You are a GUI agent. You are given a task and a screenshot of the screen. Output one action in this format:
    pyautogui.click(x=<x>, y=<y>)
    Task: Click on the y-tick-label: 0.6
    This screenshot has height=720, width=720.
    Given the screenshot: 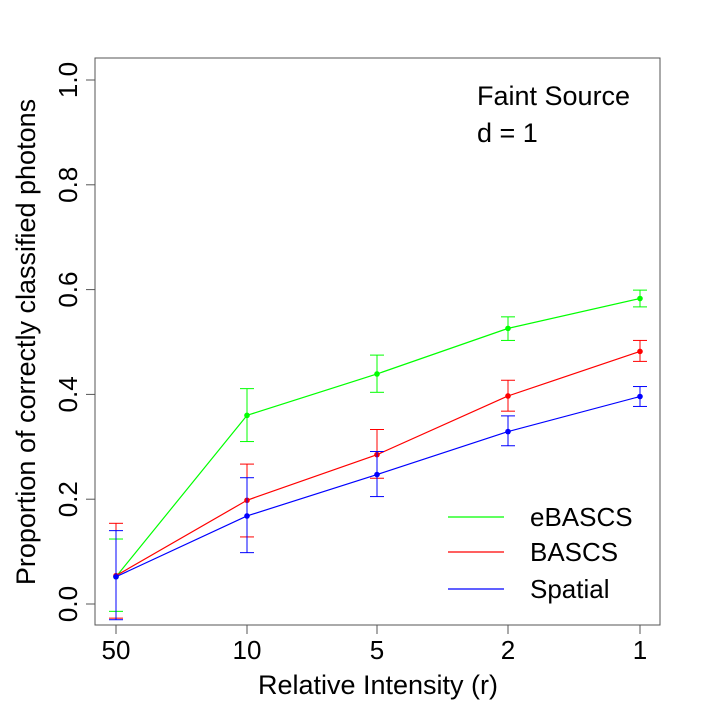 What is the action you would take?
    pyautogui.click(x=68, y=290)
    